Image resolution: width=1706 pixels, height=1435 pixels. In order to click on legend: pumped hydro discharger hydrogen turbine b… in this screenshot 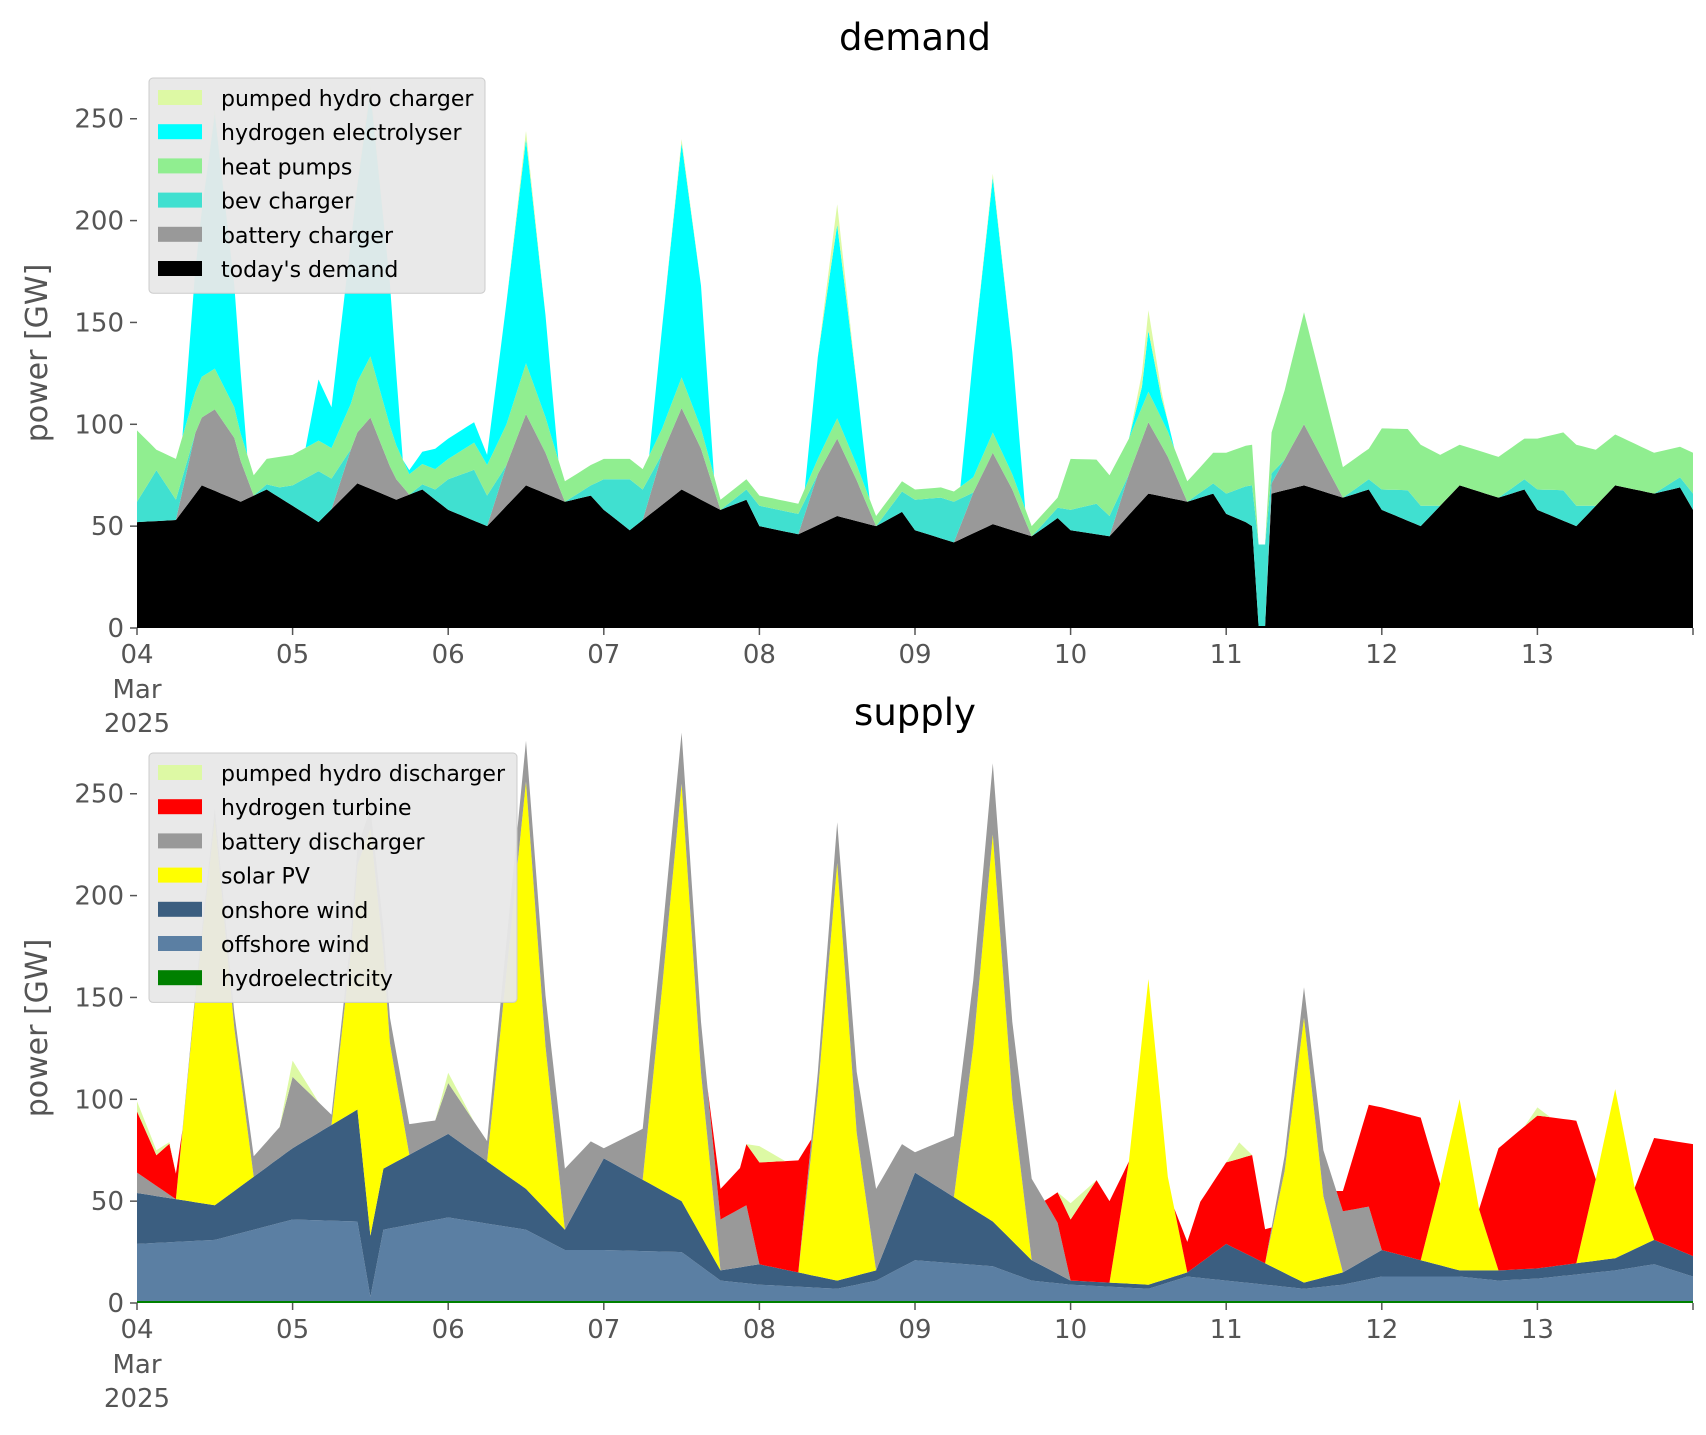, I will do `click(333, 877)`.